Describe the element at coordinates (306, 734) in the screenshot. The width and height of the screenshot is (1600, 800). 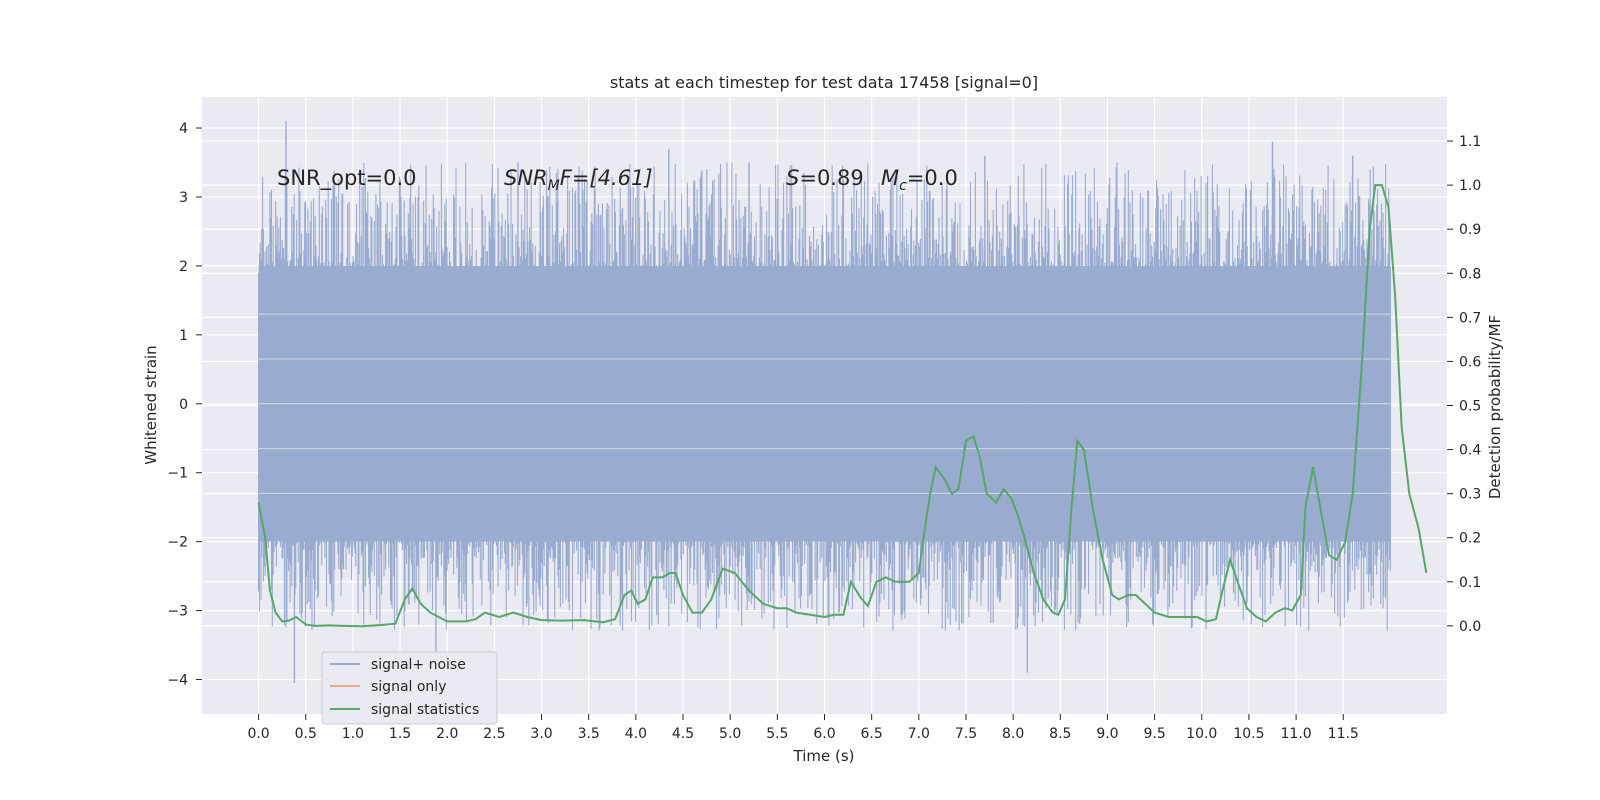
I see `x-tick-label: 0.5` at that location.